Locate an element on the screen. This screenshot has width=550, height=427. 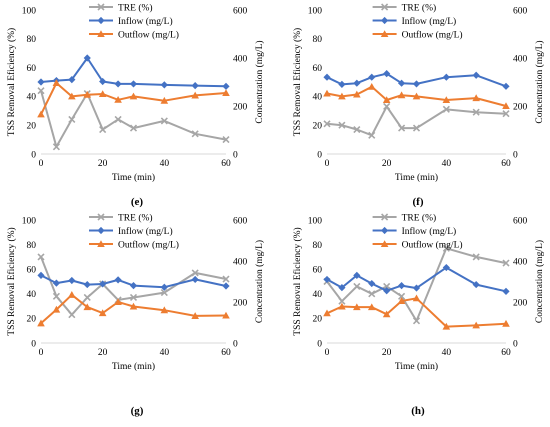
panel-label: (h) is located at coordinates (418, 411).